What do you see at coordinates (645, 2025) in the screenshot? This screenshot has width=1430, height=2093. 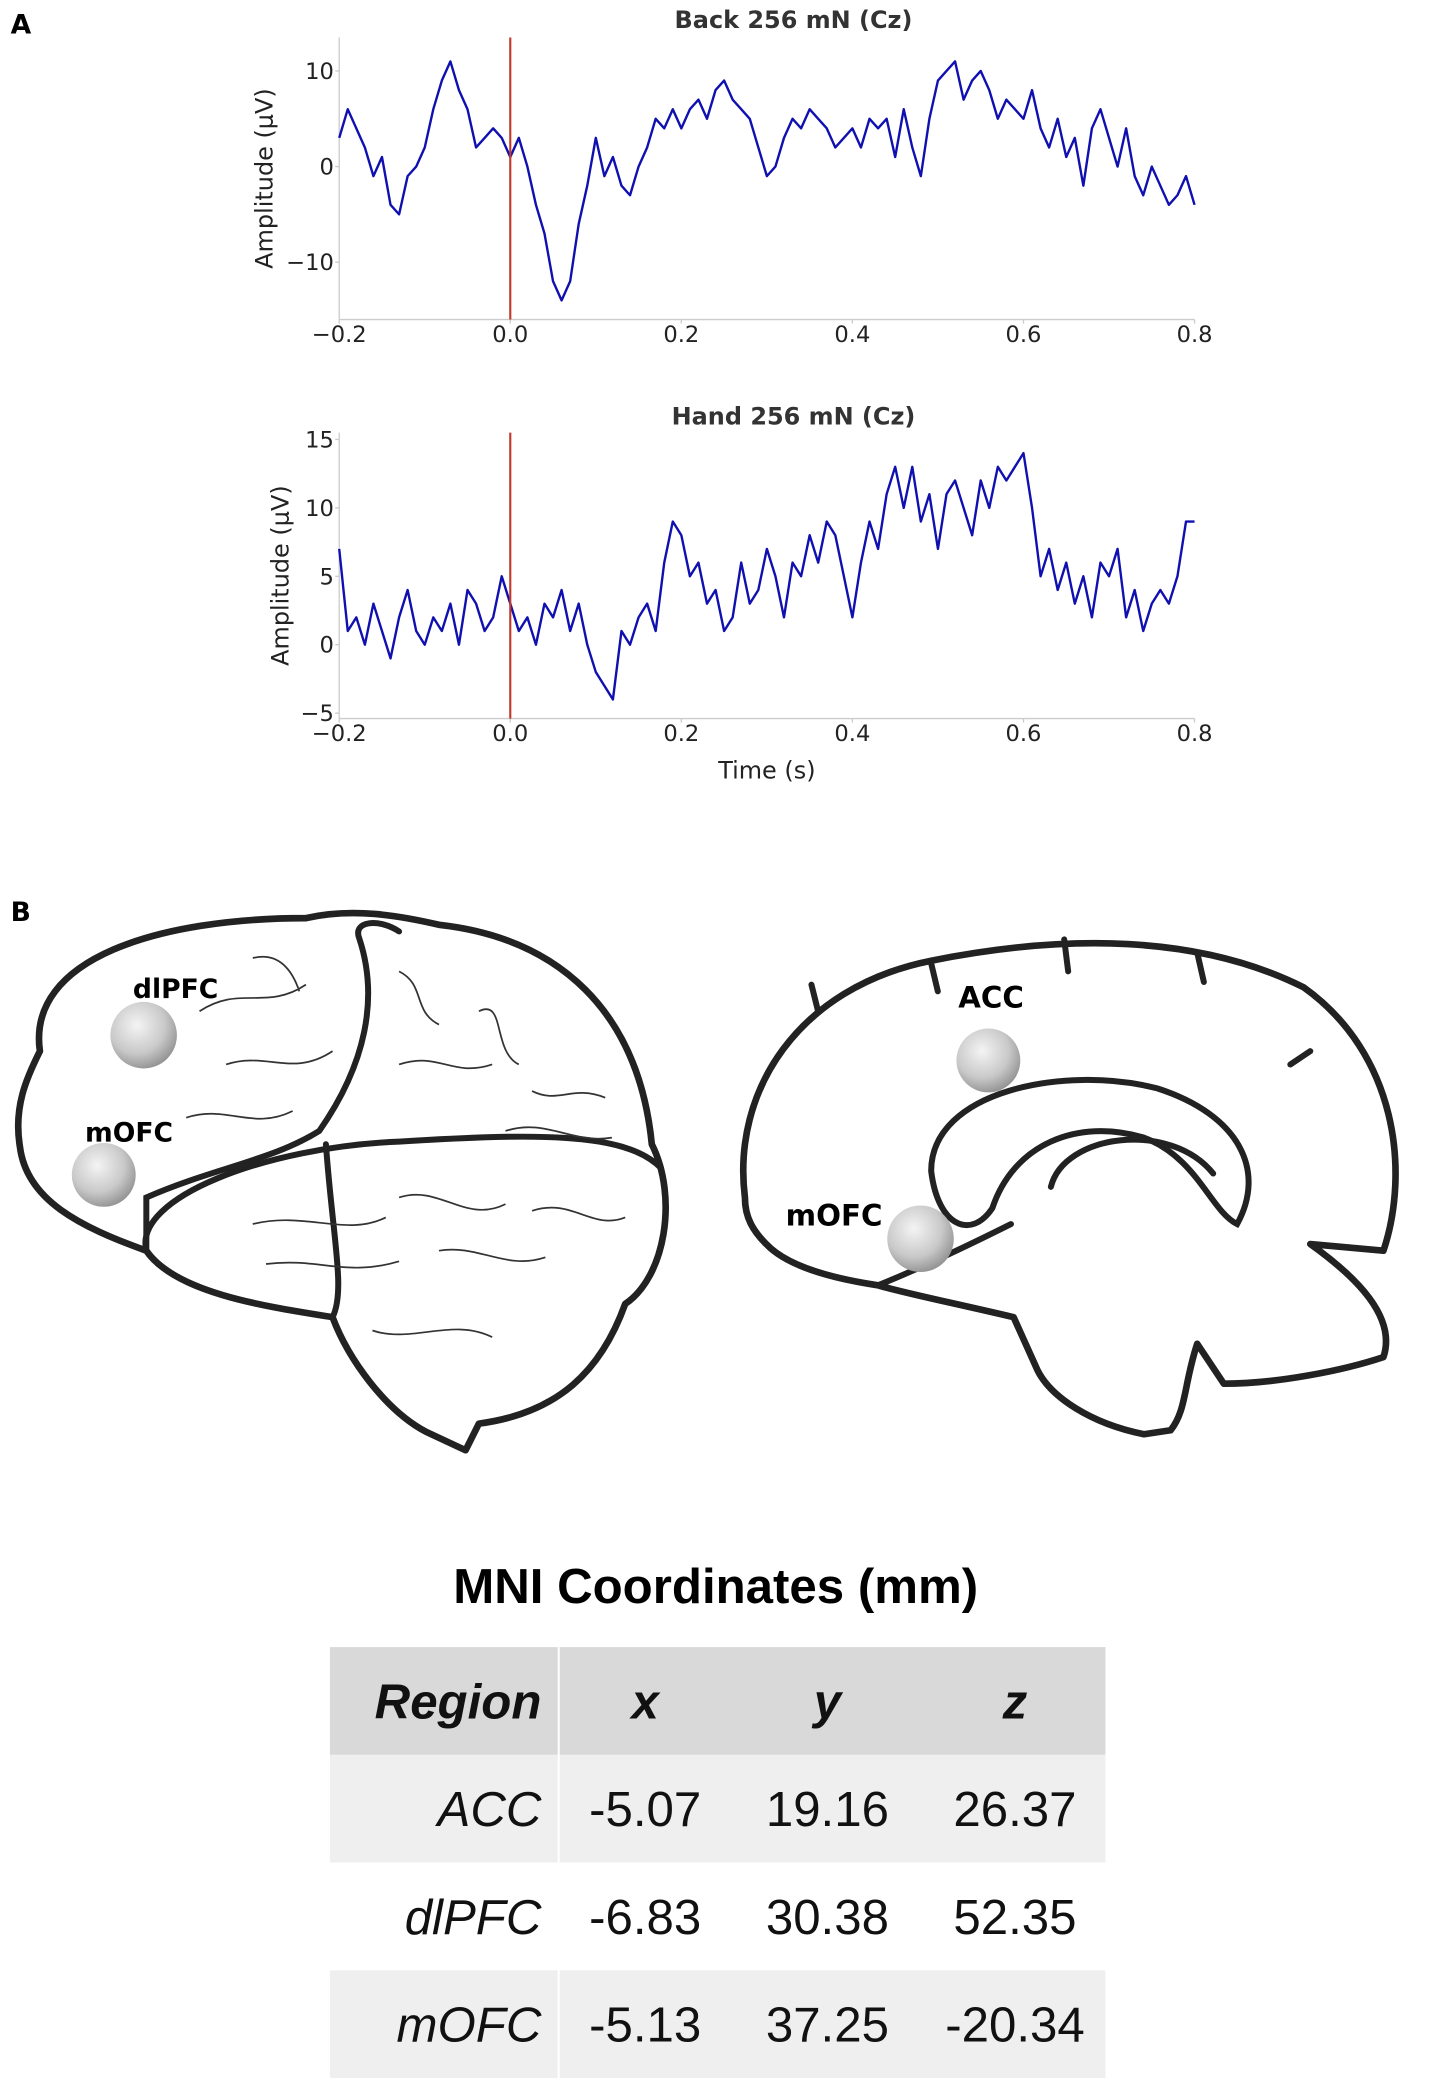 I see `table-cell: -5.13` at bounding box center [645, 2025].